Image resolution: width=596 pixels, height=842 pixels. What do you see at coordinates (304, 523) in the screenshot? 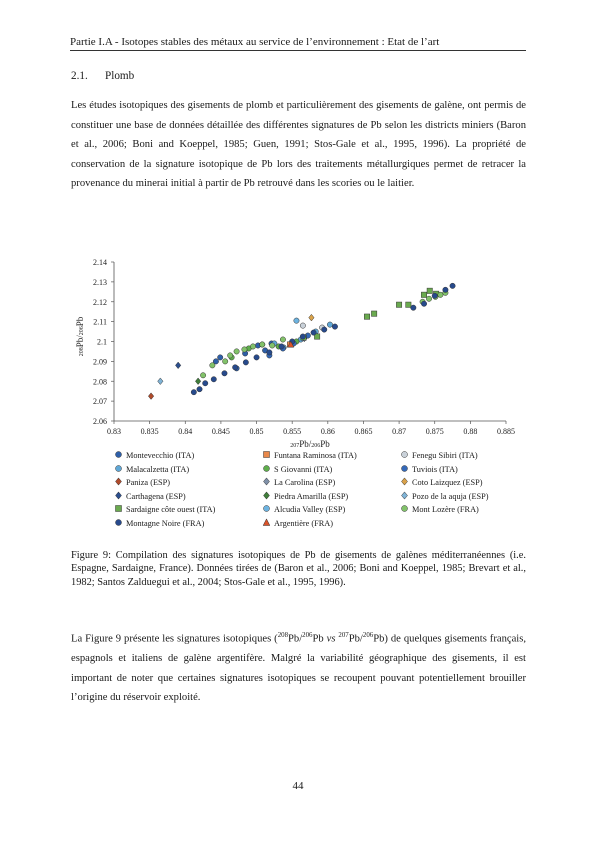
I see `legend-label: Argentière (FRA)` at bounding box center [304, 523].